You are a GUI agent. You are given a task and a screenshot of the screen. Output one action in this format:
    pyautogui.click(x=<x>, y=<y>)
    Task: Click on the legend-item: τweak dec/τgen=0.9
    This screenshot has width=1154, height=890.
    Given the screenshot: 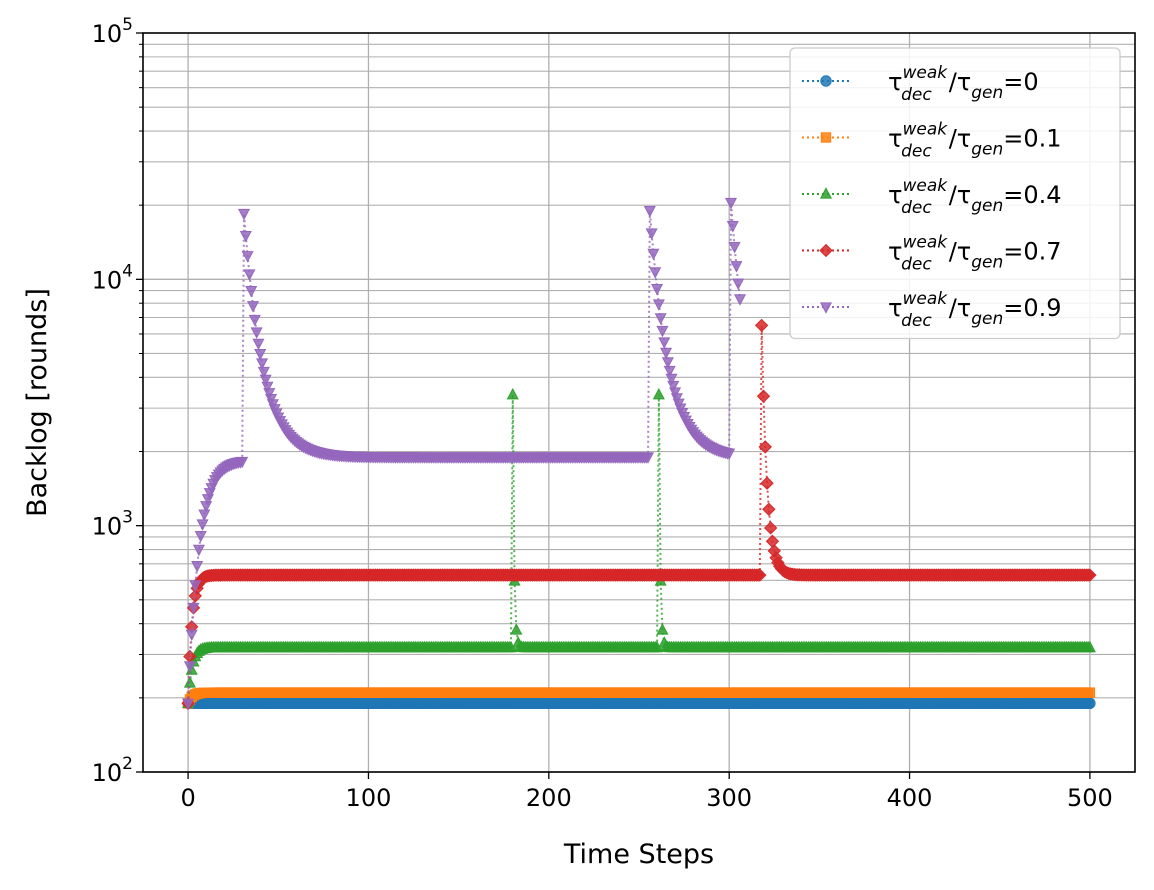 What is the action you would take?
    pyautogui.click(x=932, y=310)
    